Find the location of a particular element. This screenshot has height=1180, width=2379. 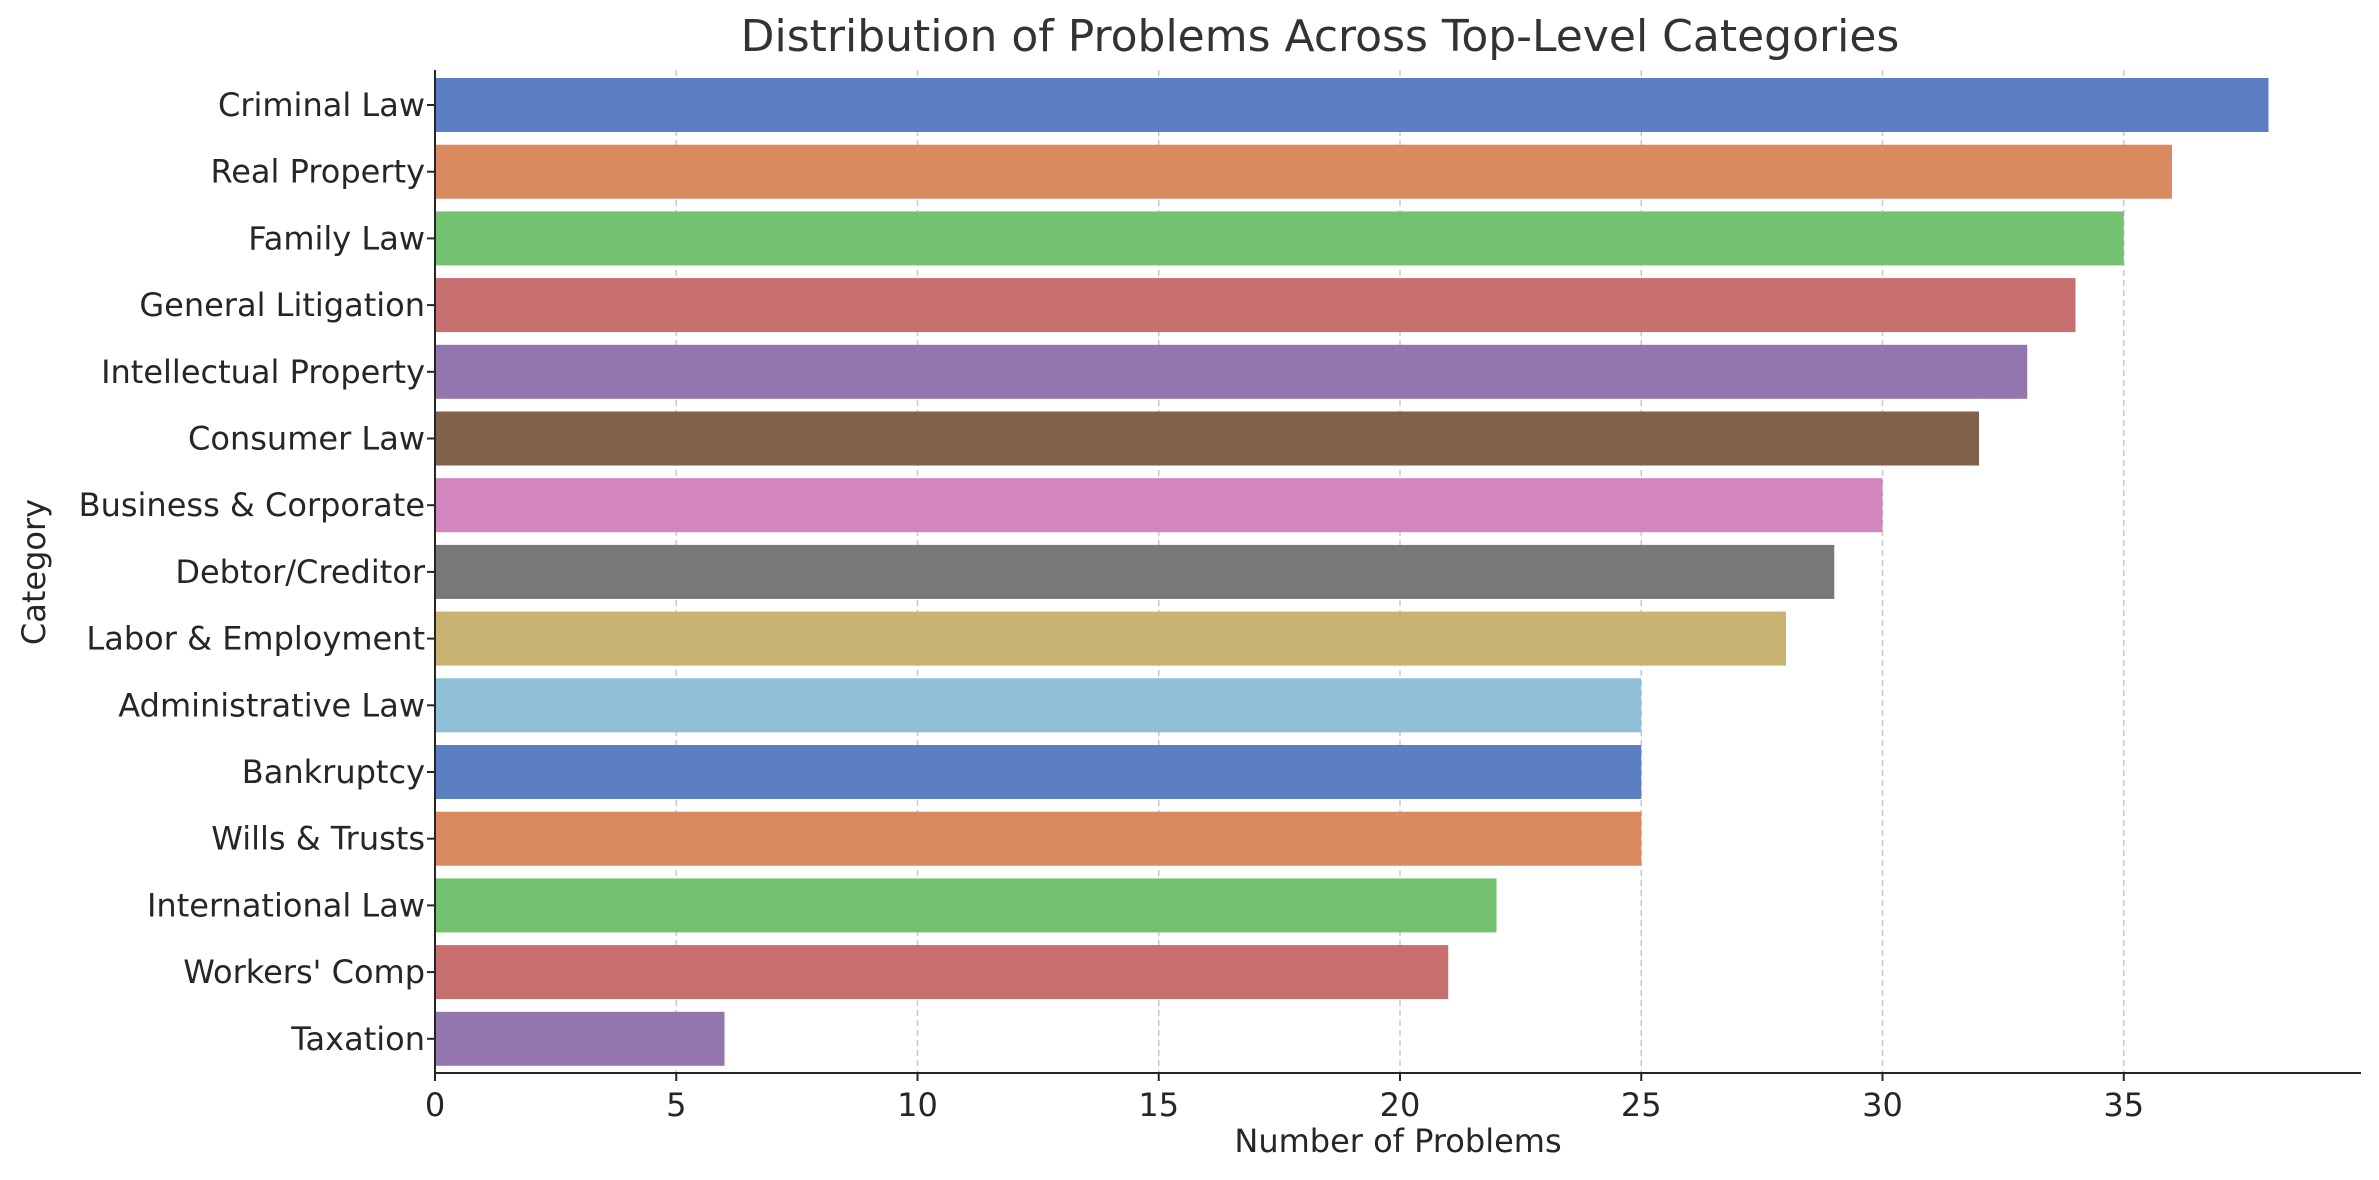

y-tick-label: Administrative Law is located at coordinates (271, 705).